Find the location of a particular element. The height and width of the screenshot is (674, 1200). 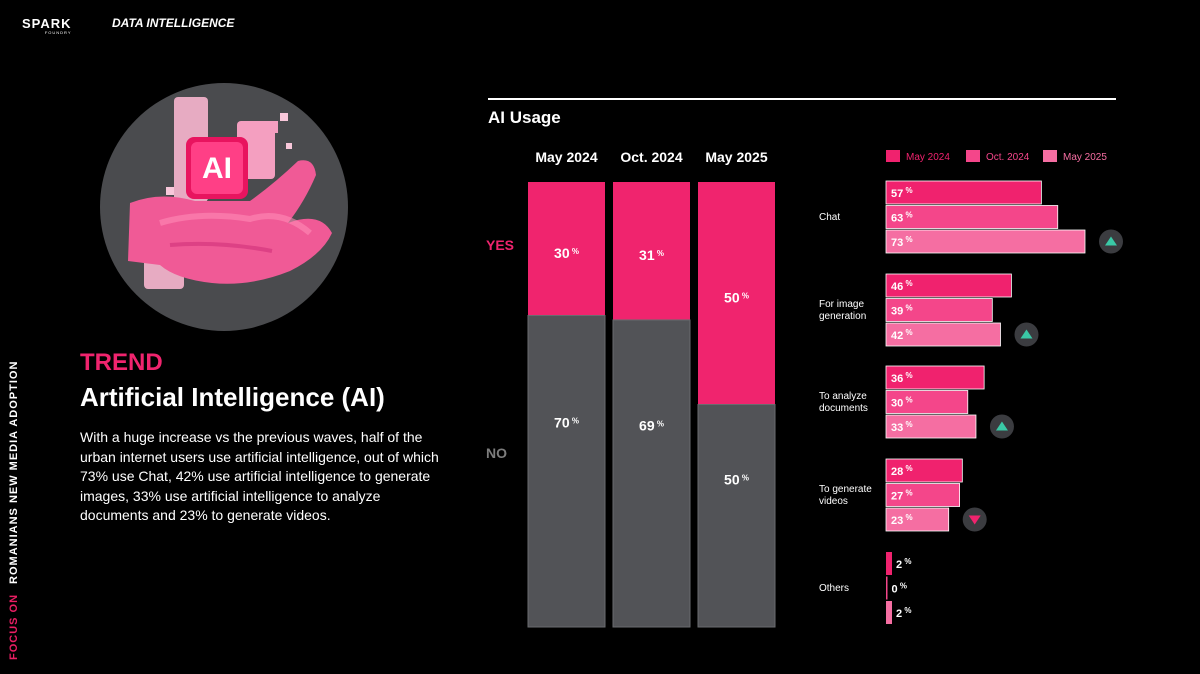

no-value-label: 70 % is located at coordinates (566, 423).